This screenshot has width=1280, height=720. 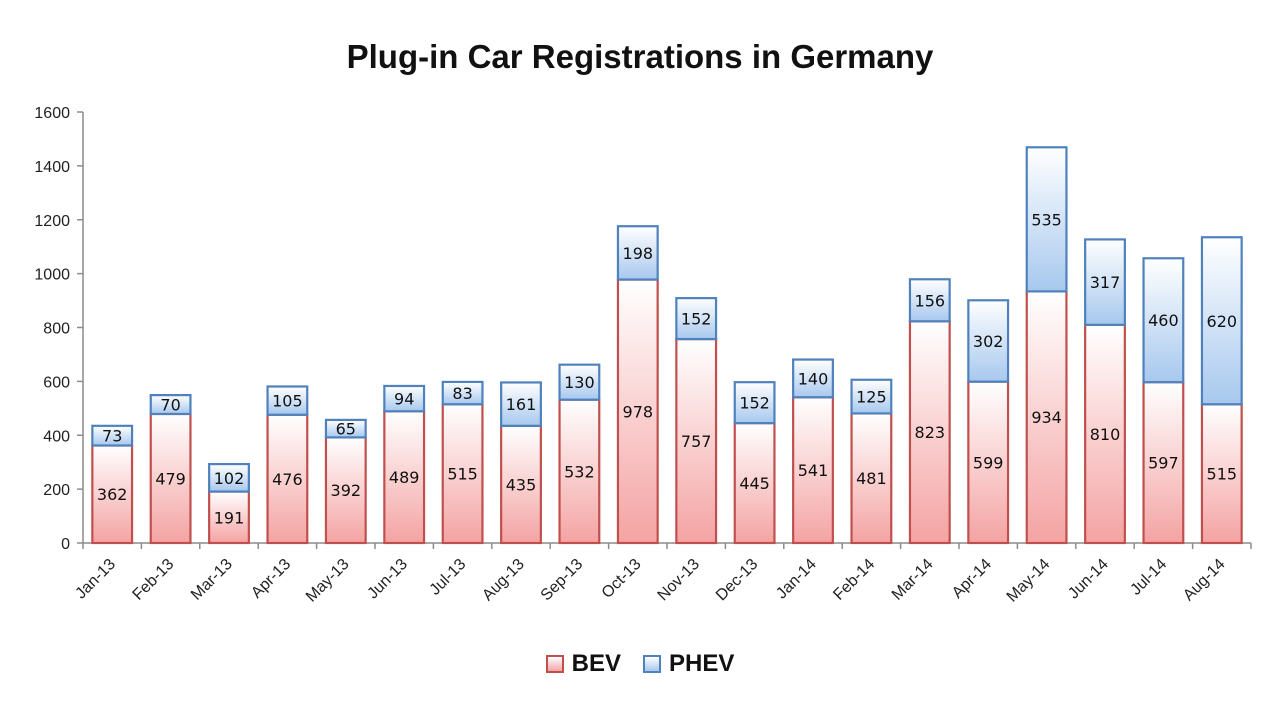 I want to click on x-tick-label: Aug-13, so click(x=503, y=580).